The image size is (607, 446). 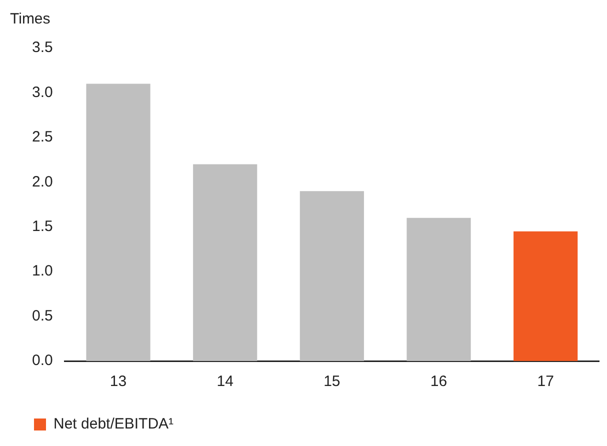 I want to click on x-tick-label: 13, so click(x=118, y=381).